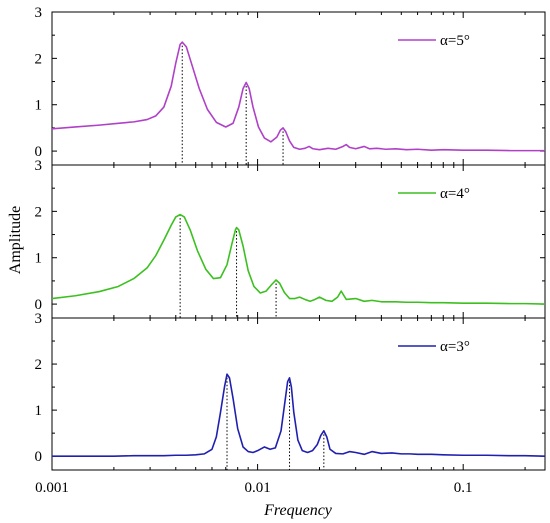 The height and width of the screenshot is (523, 550). I want to click on y-axis-title: Amplitude, so click(15, 240).